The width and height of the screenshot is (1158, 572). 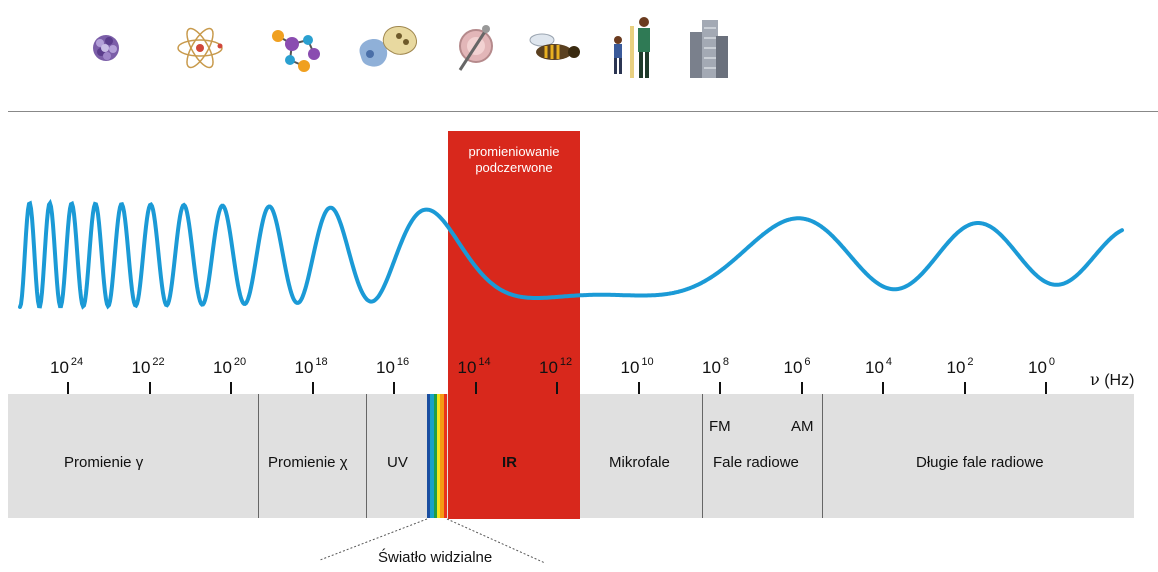 What do you see at coordinates (200, 47) in the screenshot?
I see `atom-icon` at bounding box center [200, 47].